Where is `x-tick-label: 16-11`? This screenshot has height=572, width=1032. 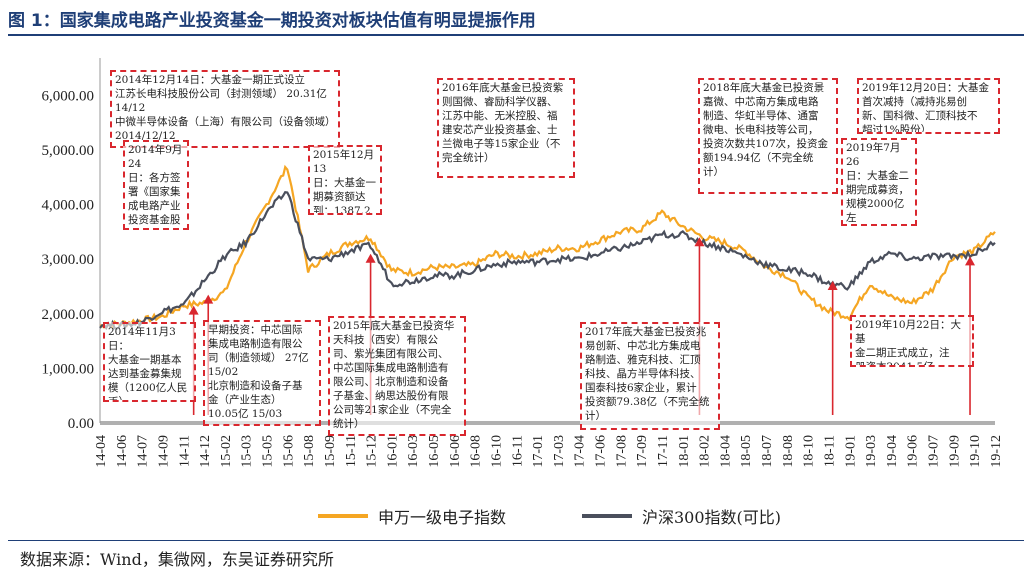
x-tick-label: 16-11 is located at coordinates (517, 451).